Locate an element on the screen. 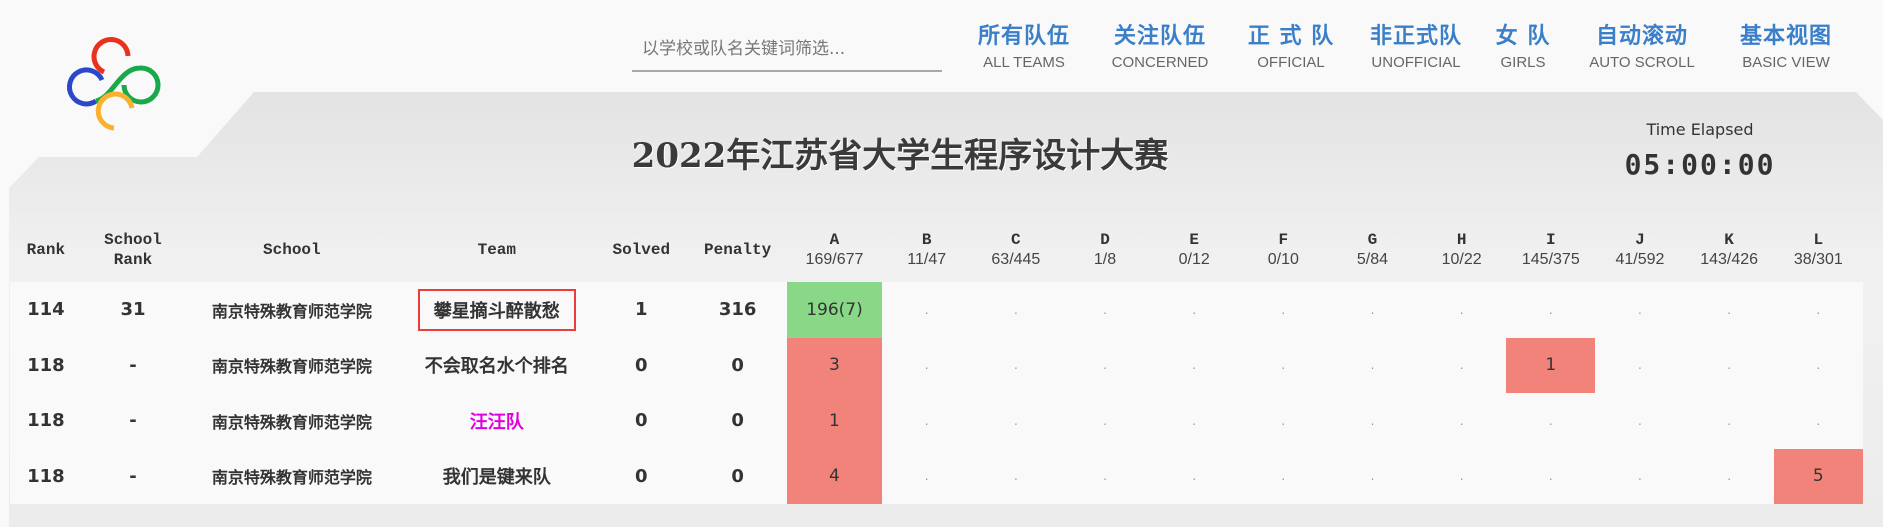 The height and width of the screenshot is (527, 1883). team-cell: 我们是键来队 is located at coordinates (496, 477).